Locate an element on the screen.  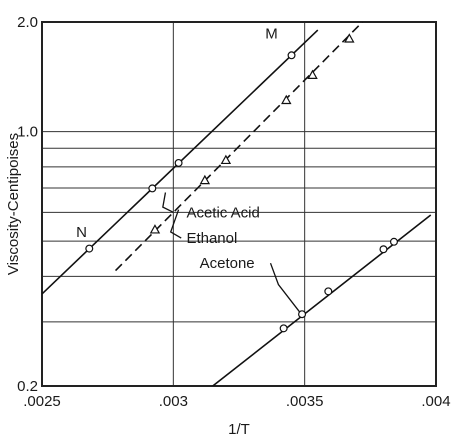
y-tick-label: 0.2 is located at coordinates (27, 386).